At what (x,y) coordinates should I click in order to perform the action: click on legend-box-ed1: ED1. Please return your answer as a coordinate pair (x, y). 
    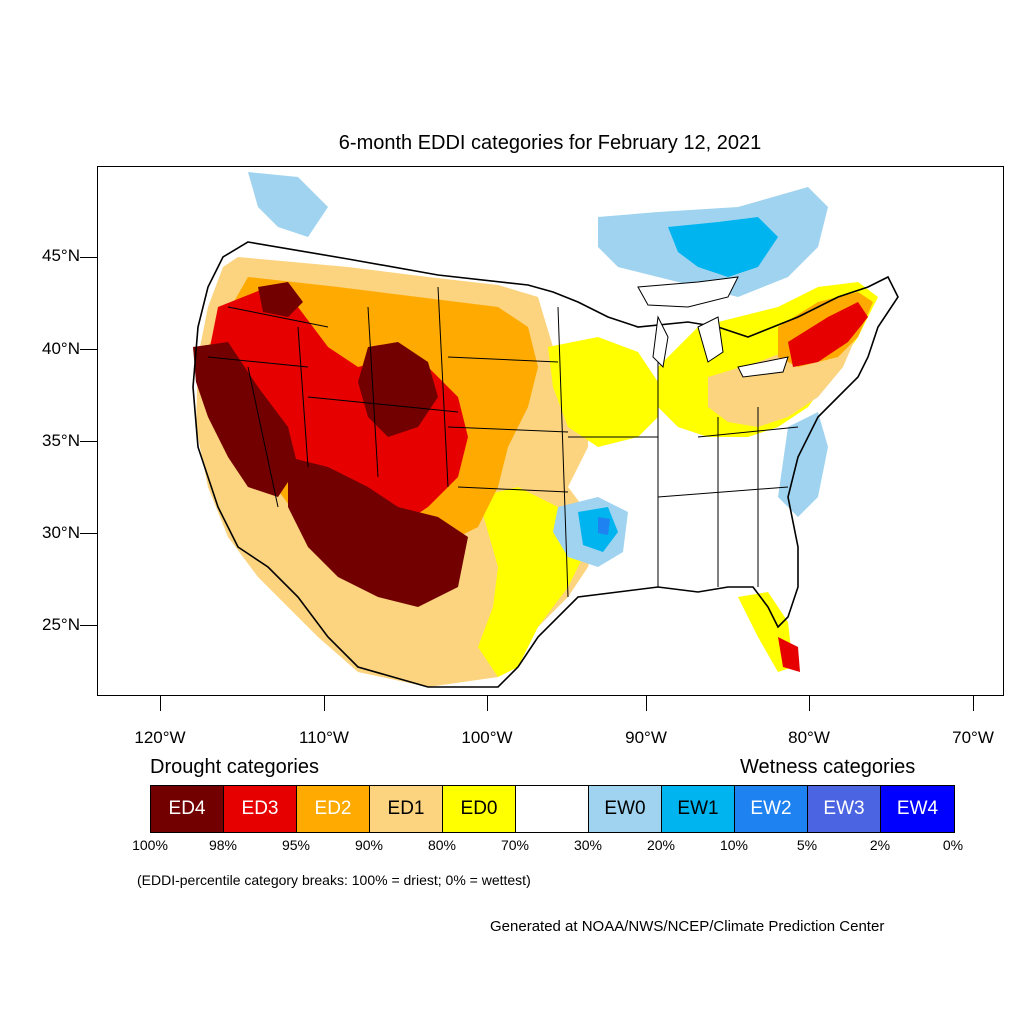
    Looking at the image, I should click on (406, 809).